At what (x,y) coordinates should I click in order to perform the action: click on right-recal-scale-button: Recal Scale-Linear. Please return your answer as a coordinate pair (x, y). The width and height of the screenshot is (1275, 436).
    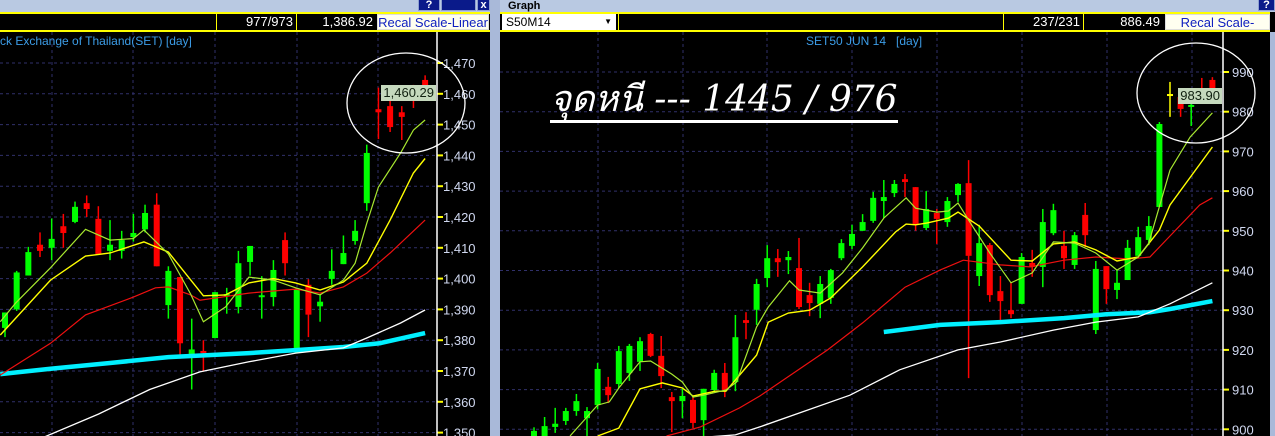
    Looking at the image, I should click on (1217, 30).